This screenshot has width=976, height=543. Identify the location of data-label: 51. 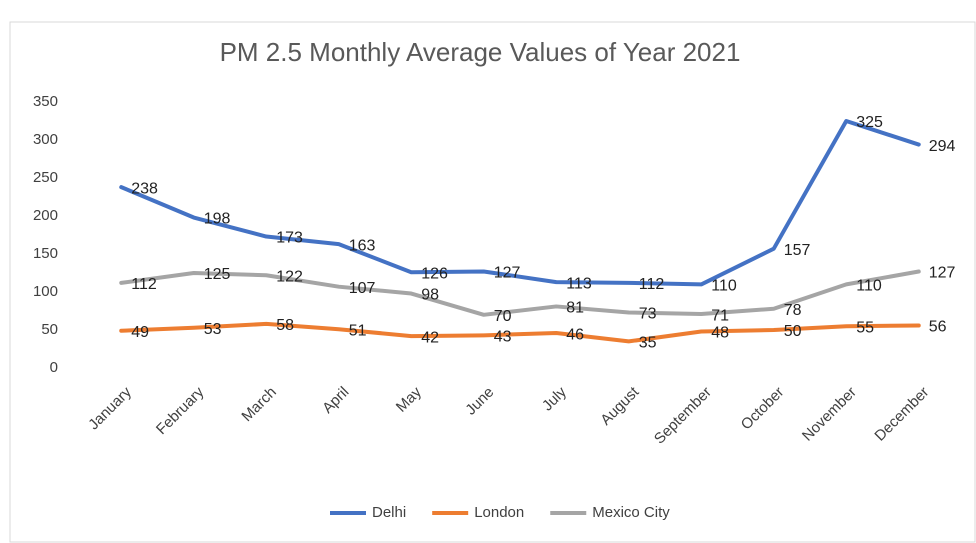
(358, 330).